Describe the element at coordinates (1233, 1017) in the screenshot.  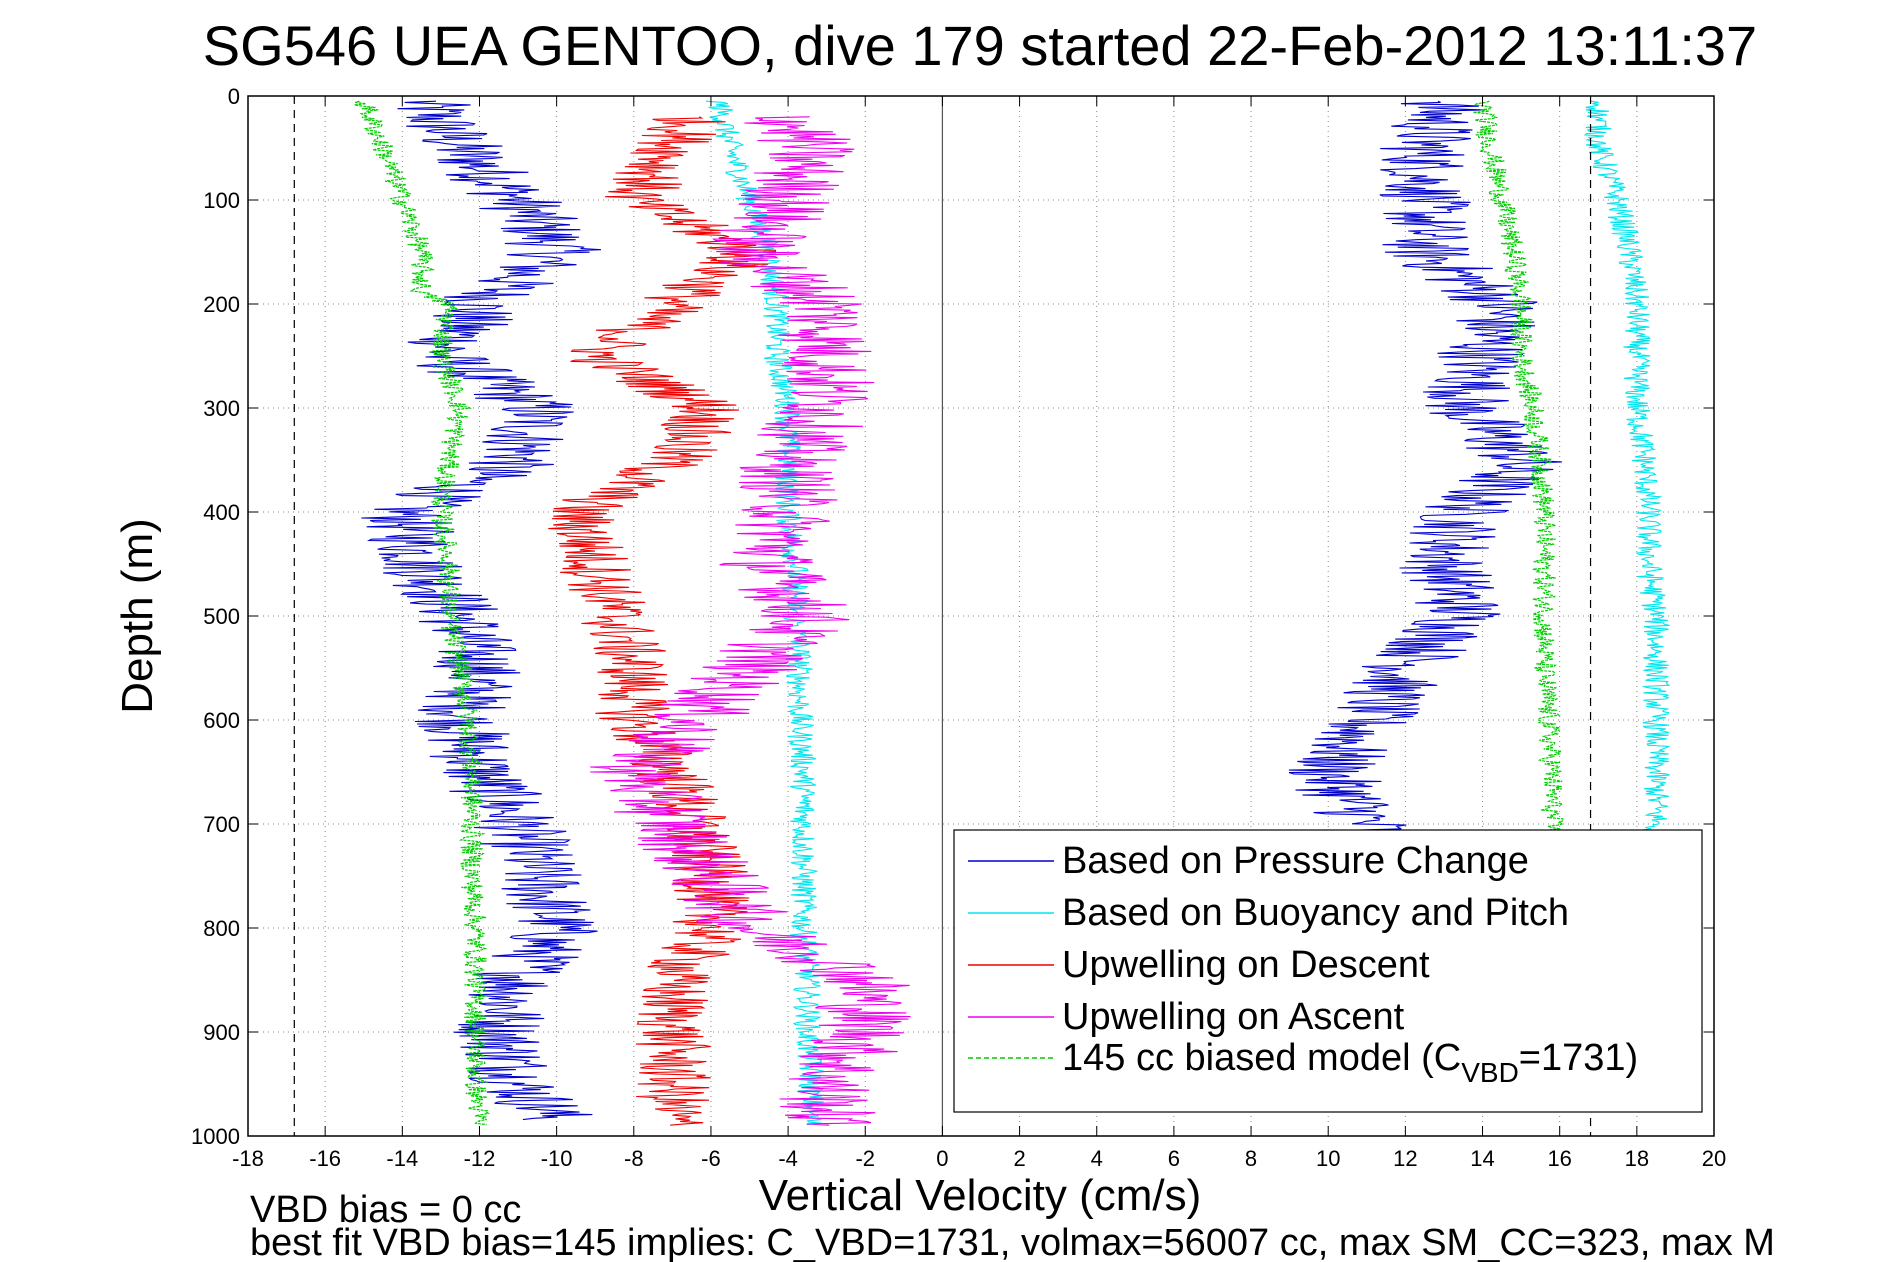
I see `legend-label: Upwelling on Ascent` at that location.